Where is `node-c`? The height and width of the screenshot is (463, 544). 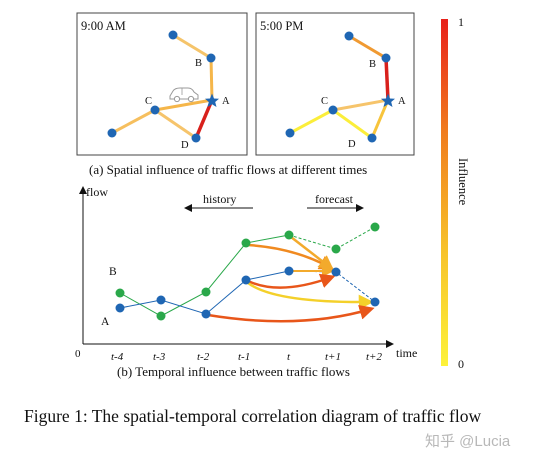 node-c is located at coordinates (155, 110).